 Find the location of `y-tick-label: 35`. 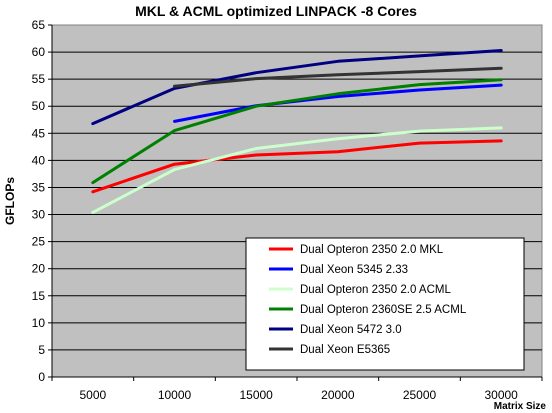

y-tick-label: 35 is located at coordinates (39, 187).